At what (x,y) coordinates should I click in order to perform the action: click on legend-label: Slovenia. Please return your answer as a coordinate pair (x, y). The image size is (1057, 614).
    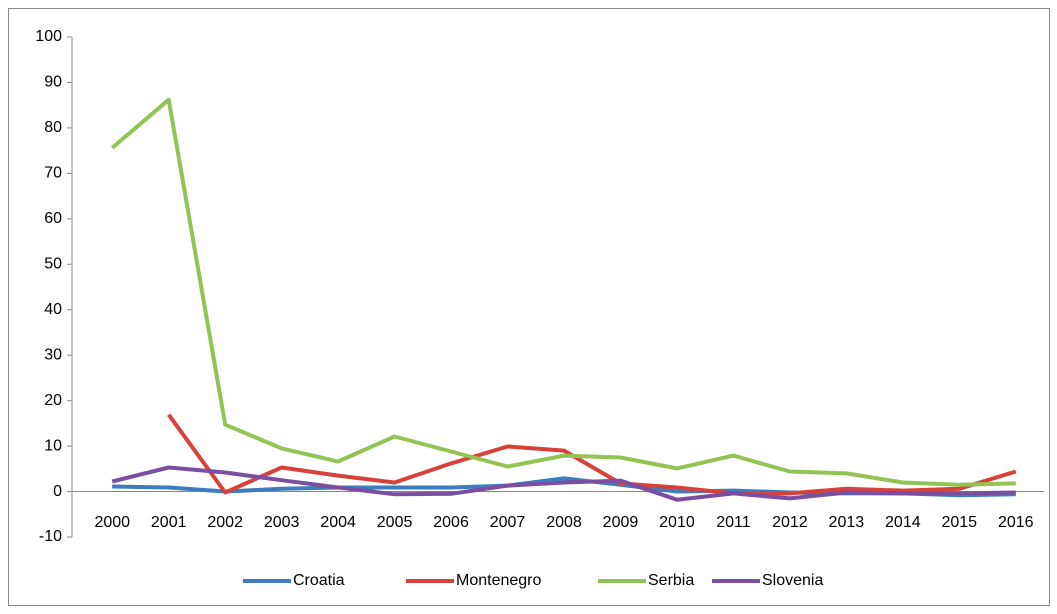
    Looking at the image, I should click on (792, 580).